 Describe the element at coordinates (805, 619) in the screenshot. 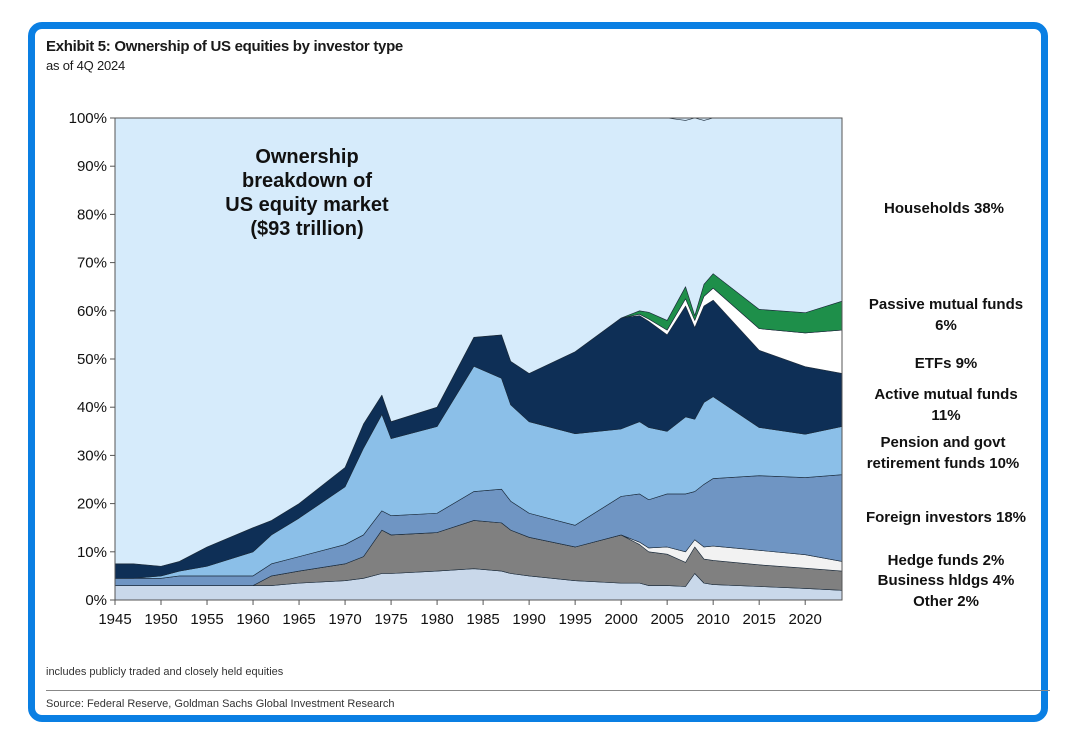

I see `x-tick-label: 2020` at that location.